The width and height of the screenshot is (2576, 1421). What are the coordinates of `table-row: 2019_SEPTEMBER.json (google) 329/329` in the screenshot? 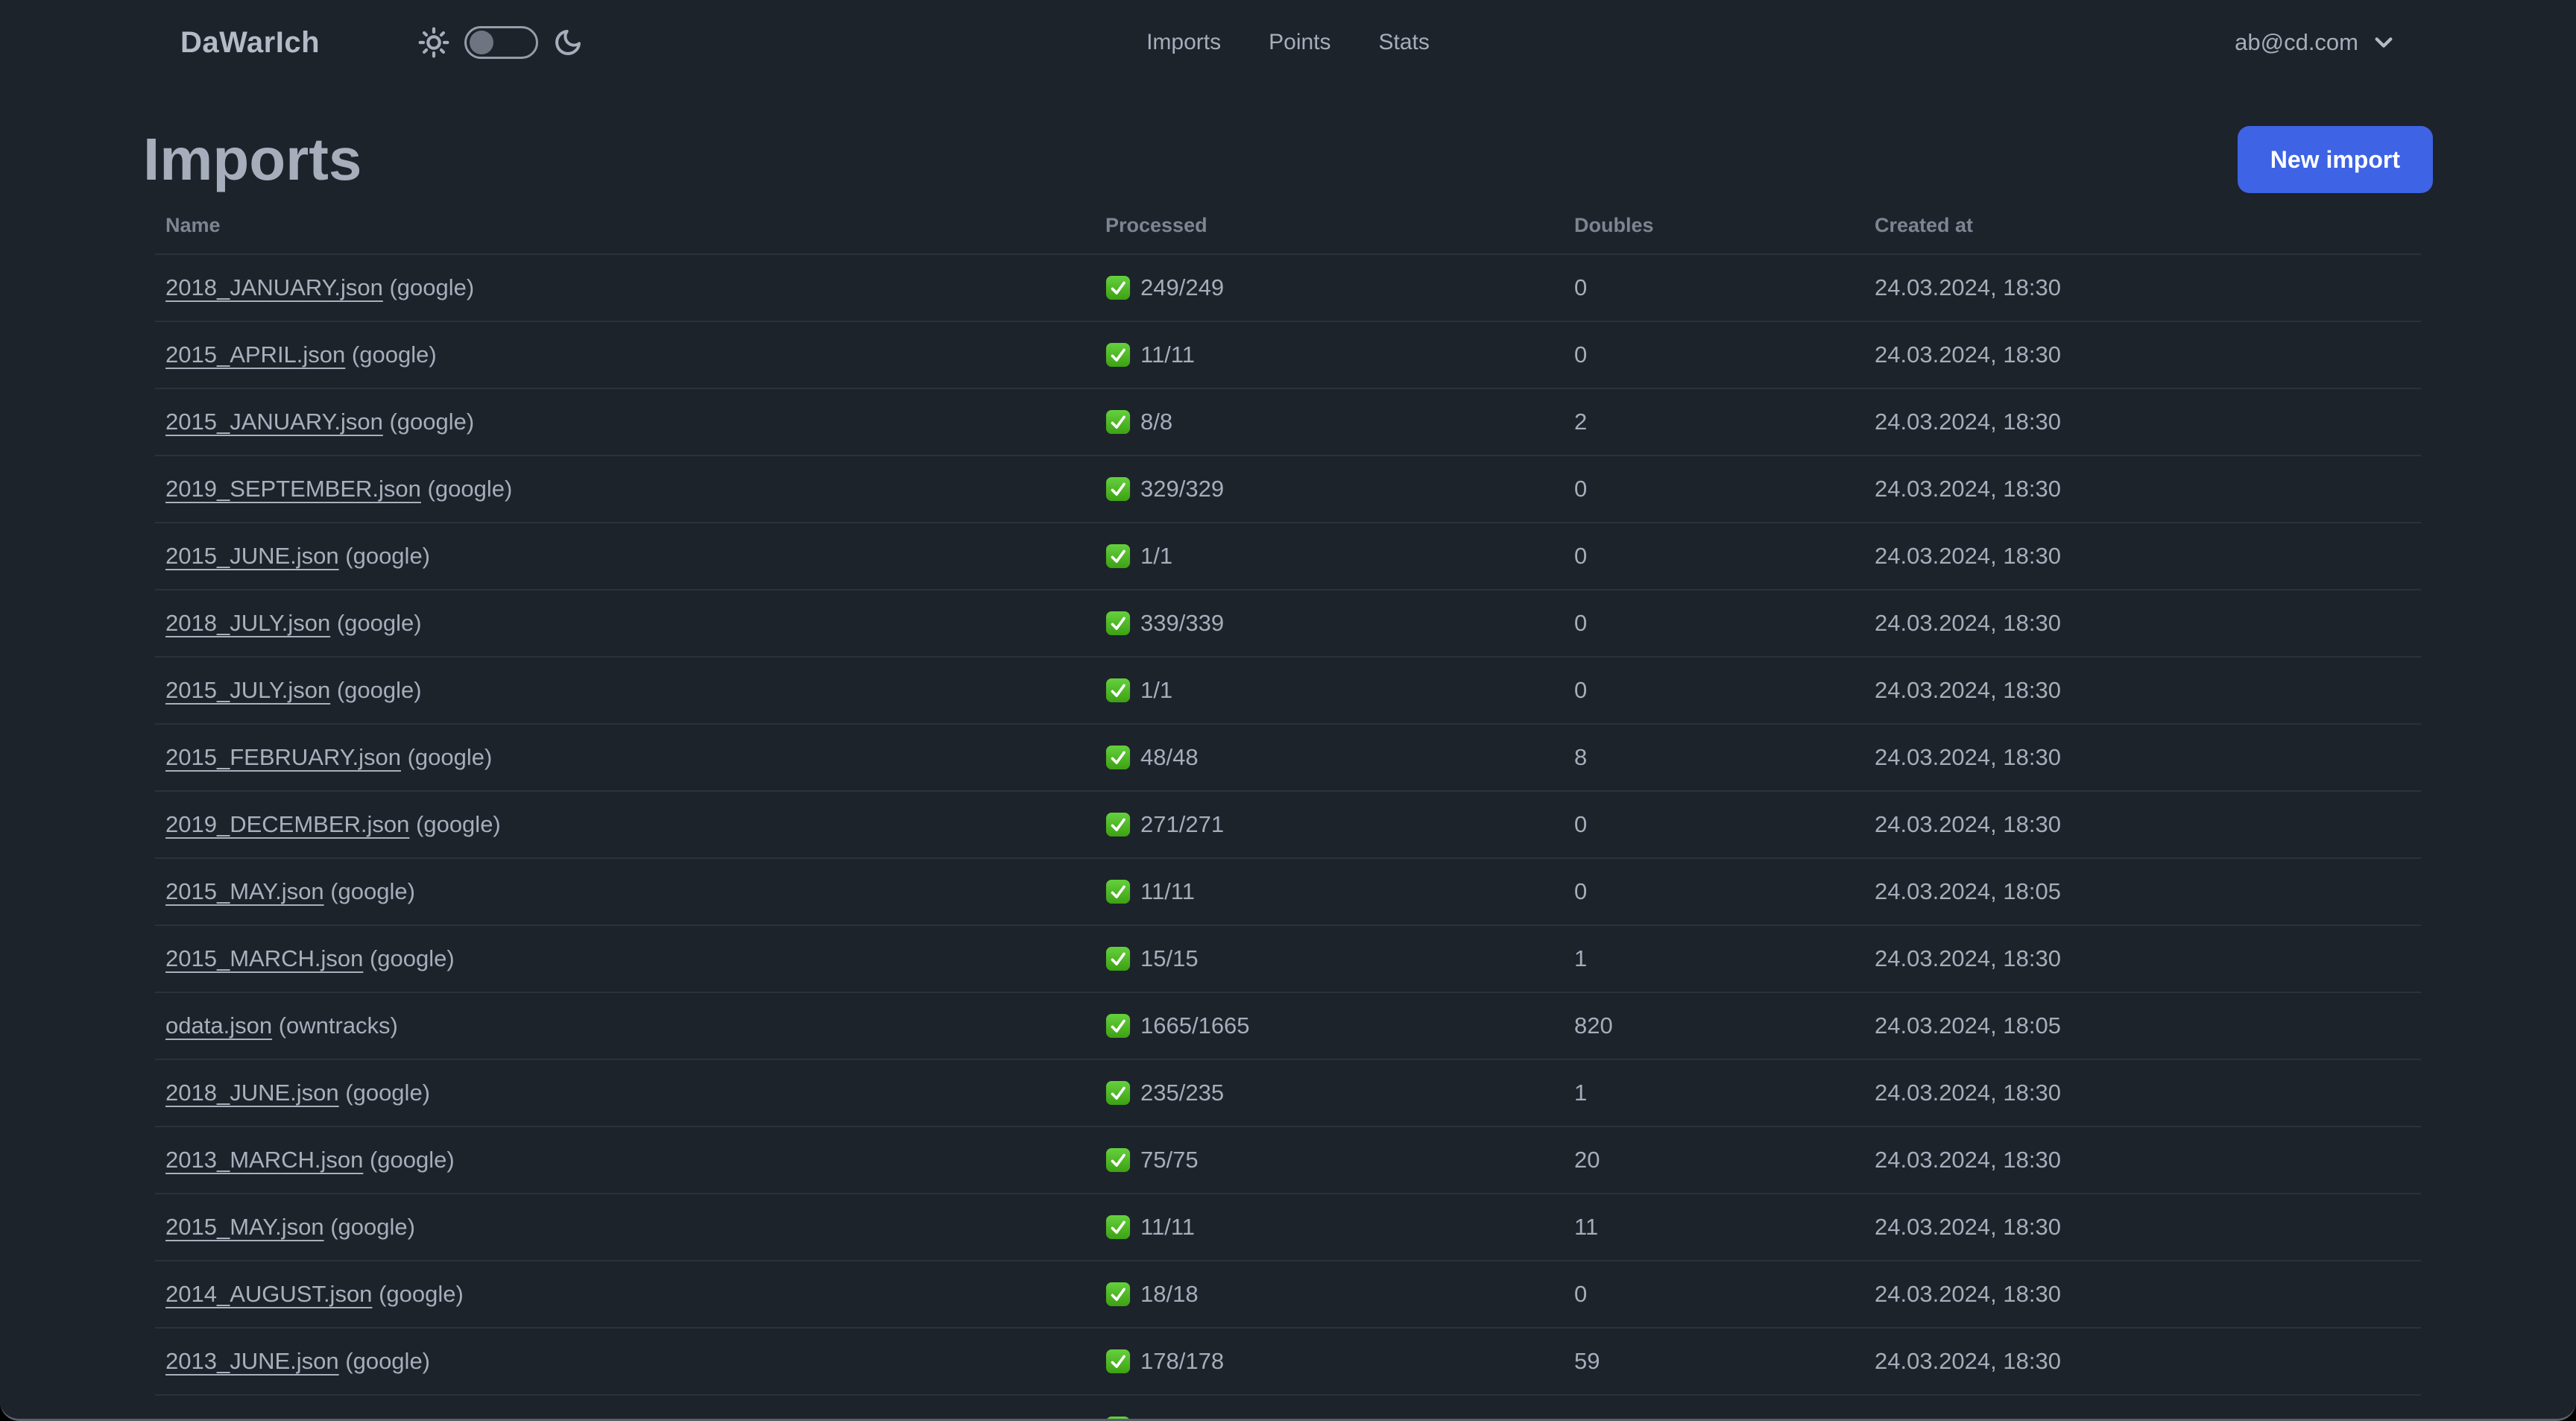 It's located at (1288, 489).